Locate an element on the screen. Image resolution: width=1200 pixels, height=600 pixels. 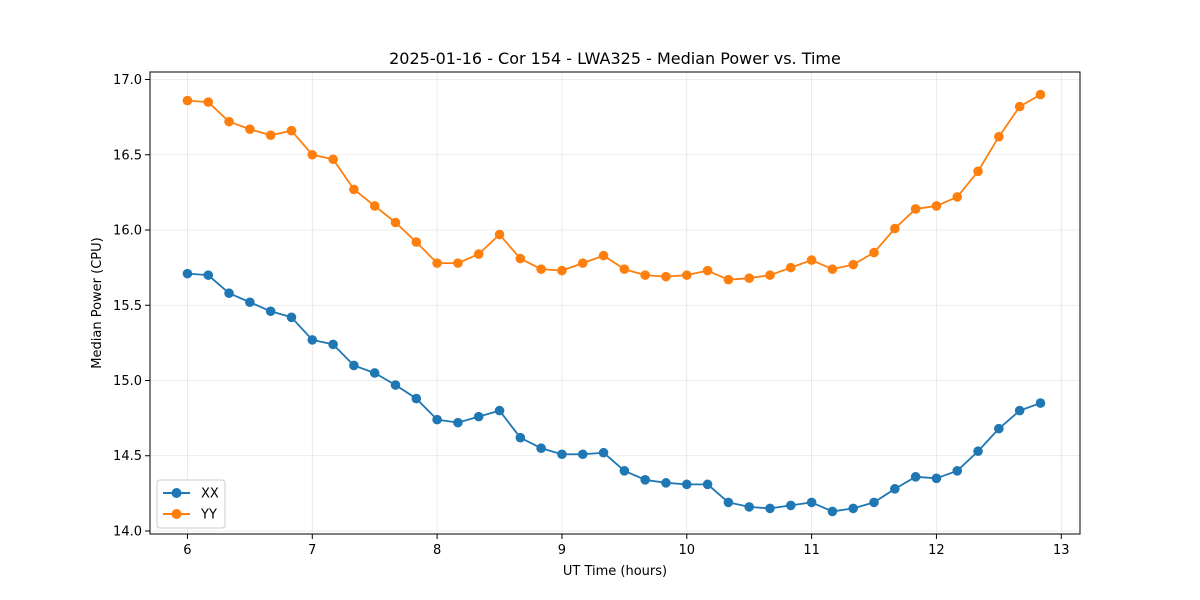
x-axis-label: UT Time (hours) is located at coordinates (615, 571).